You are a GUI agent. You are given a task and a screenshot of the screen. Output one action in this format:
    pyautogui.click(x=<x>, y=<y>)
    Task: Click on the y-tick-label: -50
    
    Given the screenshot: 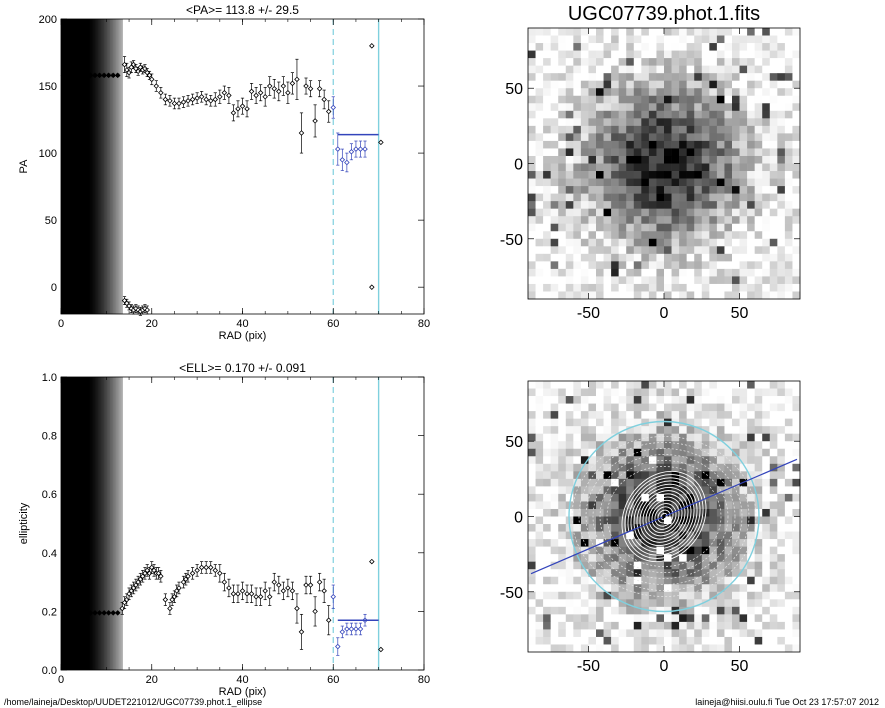 What is the action you would take?
    pyautogui.click(x=511, y=593)
    